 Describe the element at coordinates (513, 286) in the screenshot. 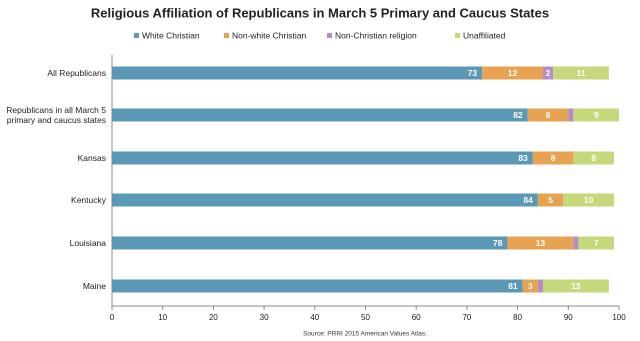

I see `data-label: 81` at that location.